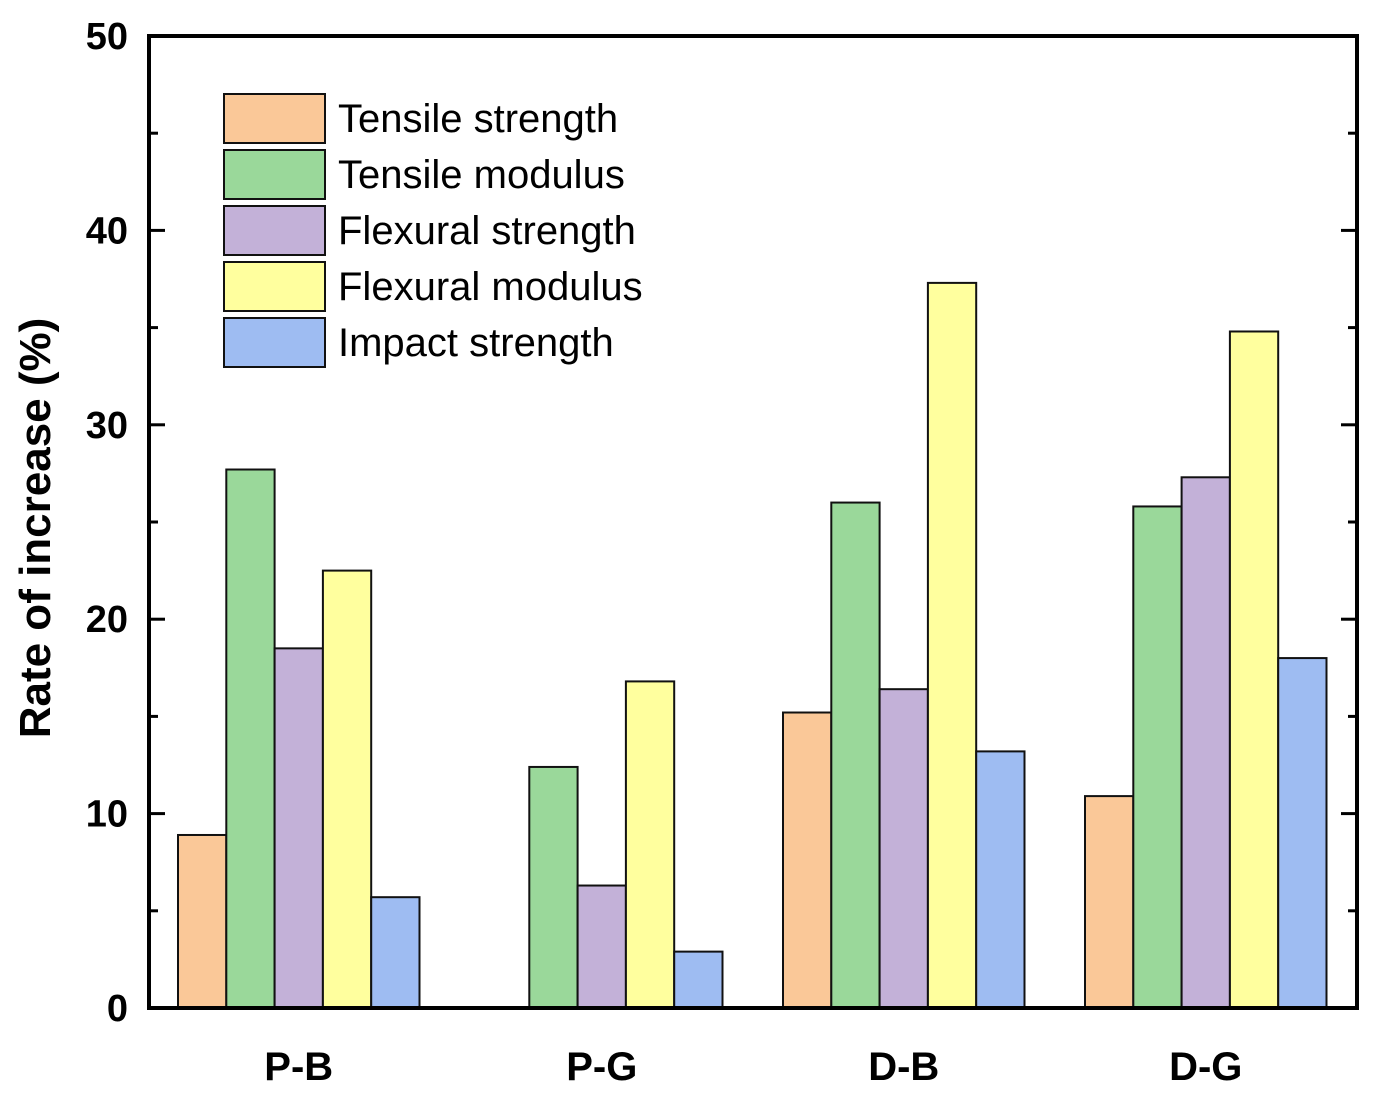 The height and width of the screenshot is (1094, 1375). What do you see at coordinates (952, 645) in the screenshot?
I see `bar-flexural-modulus-d-b` at bounding box center [952, 645].